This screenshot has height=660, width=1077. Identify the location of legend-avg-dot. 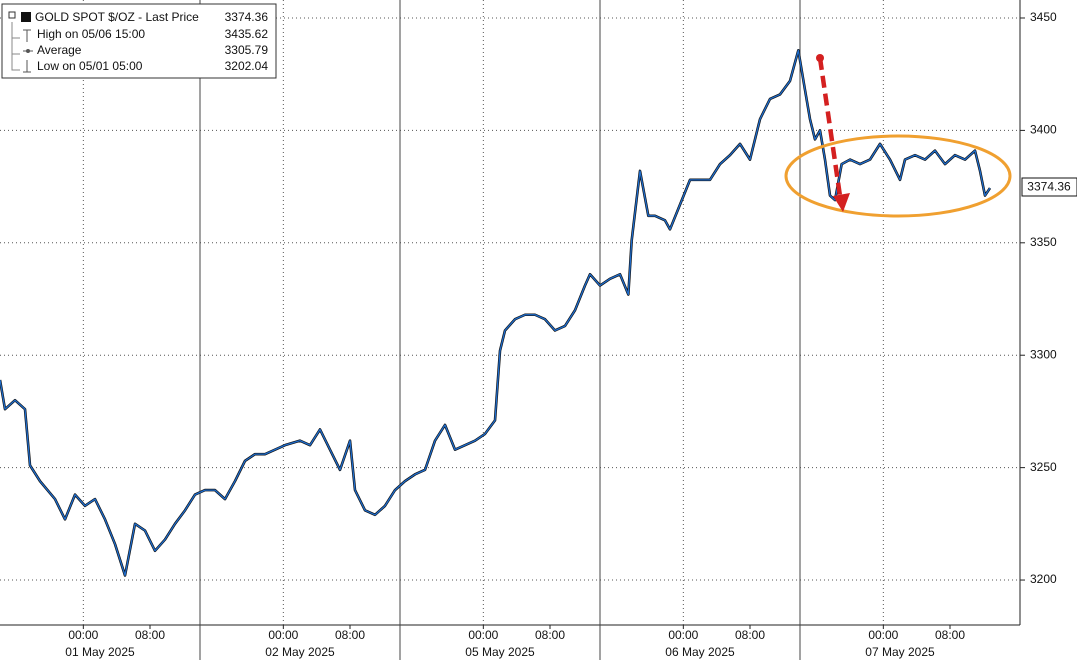
(28, 51).